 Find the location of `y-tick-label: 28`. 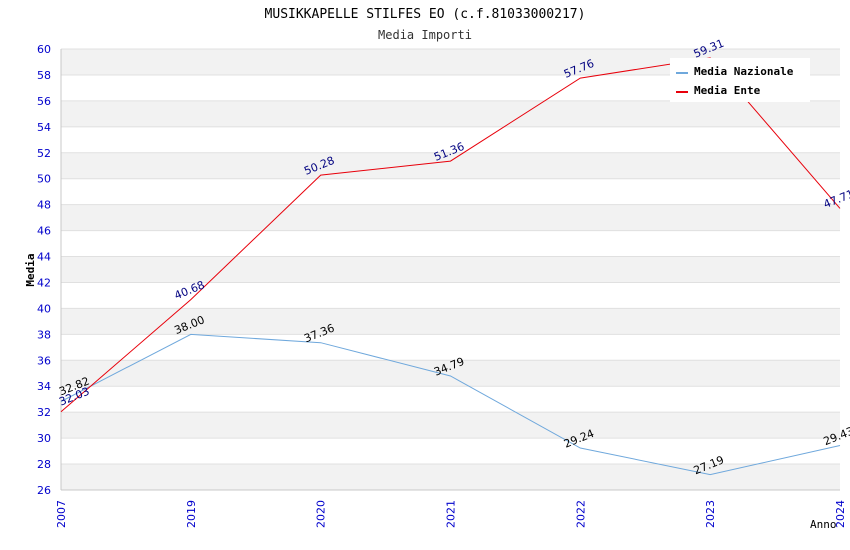

y-tick-label: 28 is located at coordinates (44, 464).